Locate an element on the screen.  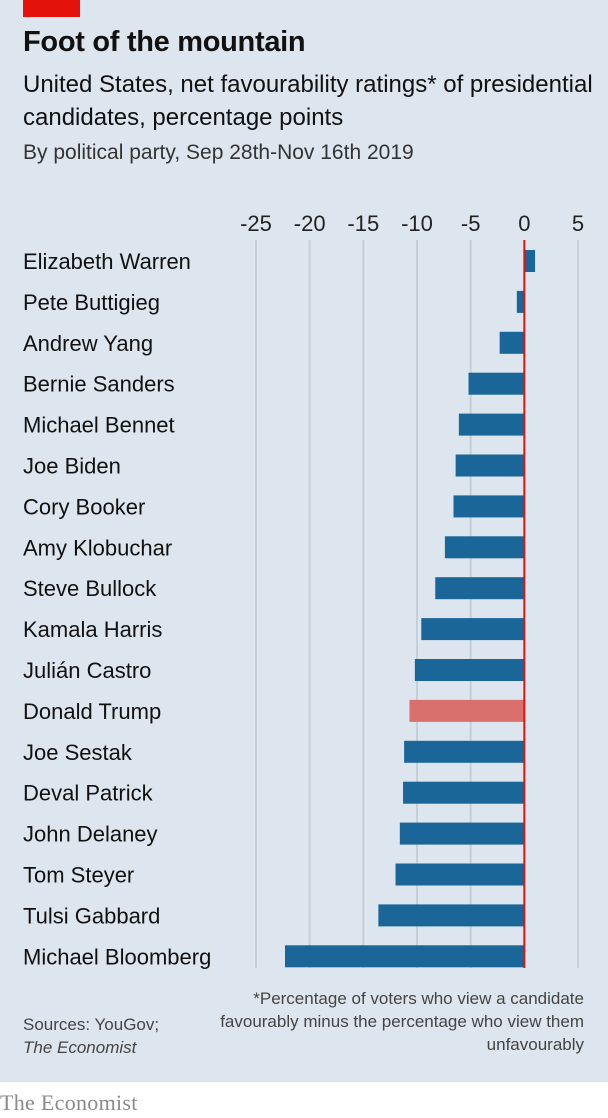
candidate-label: John Delaney is located at coordinates (90, 834).